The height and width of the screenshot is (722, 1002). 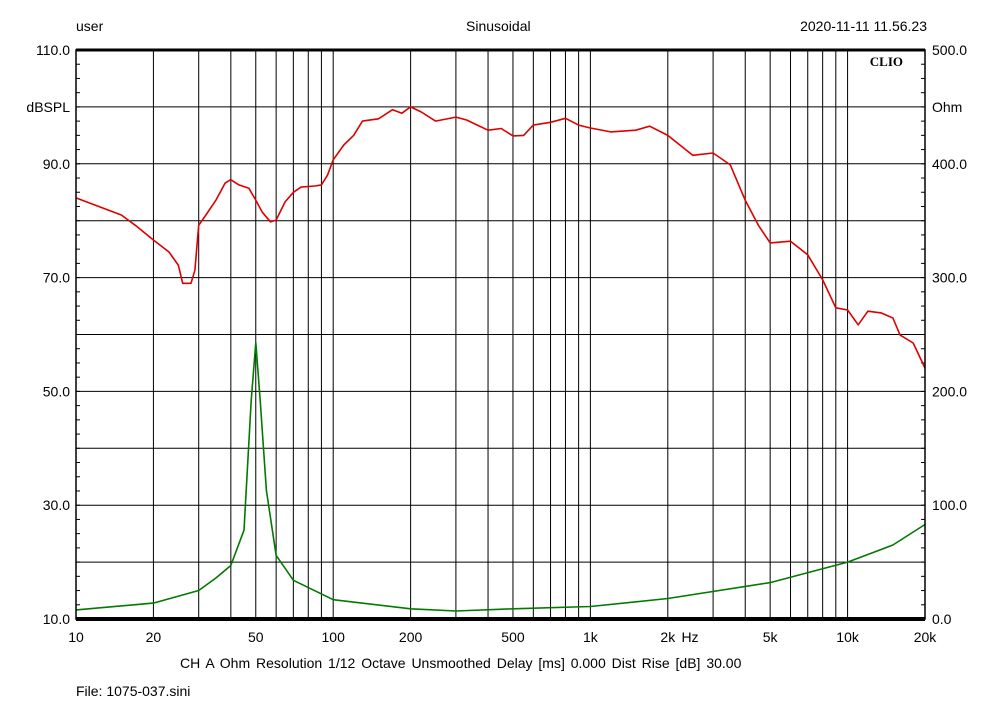 I want to click on y-right-tick-label: 400.0, so click(x=949, y=164).